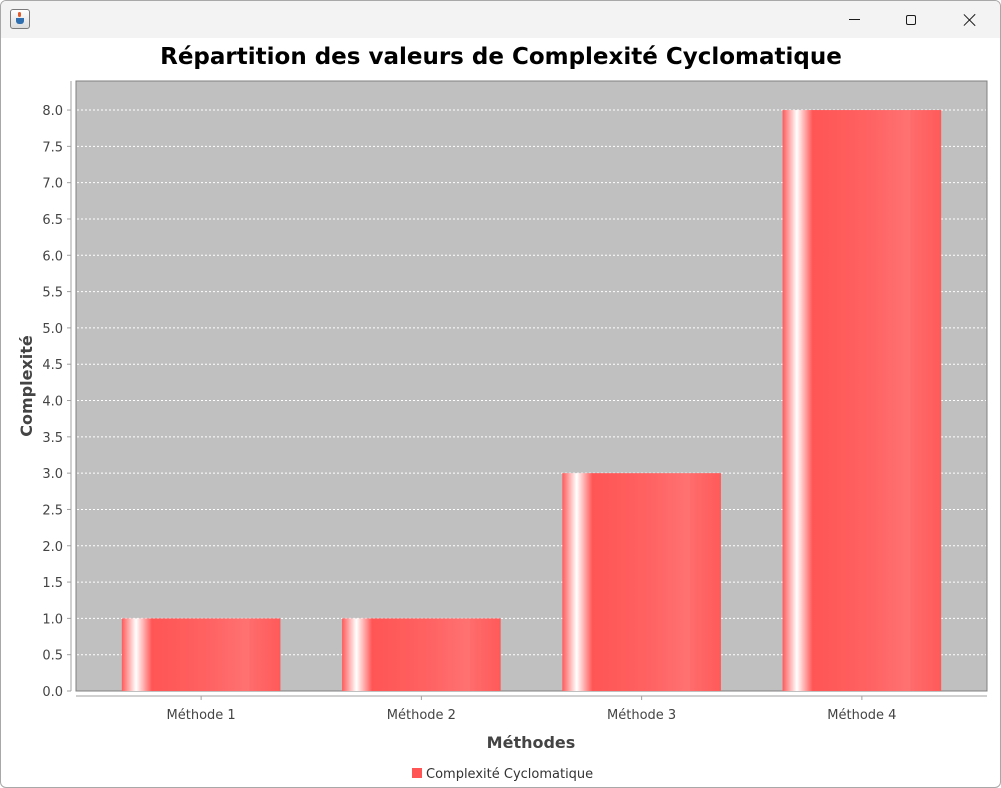 The image size is (1001, 788). I want to click on y-tick-label: 1.5, so click(52, 583).